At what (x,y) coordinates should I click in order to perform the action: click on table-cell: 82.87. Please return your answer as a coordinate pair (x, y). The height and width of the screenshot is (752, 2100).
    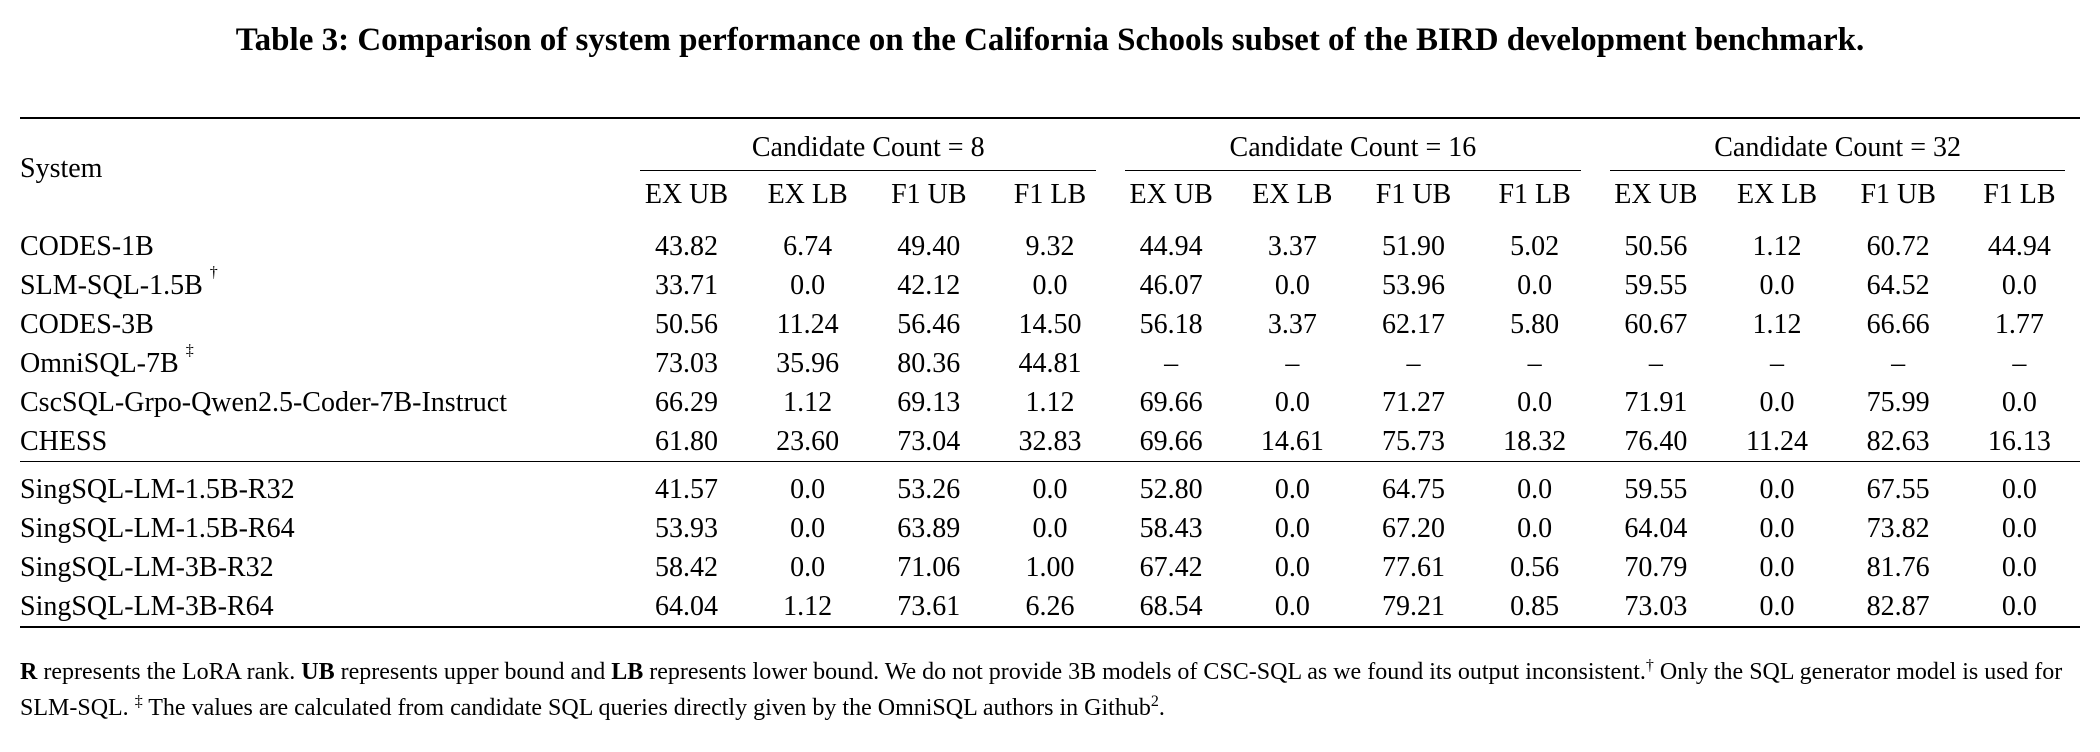
    Looking at the image, I should click on (1898, 607).